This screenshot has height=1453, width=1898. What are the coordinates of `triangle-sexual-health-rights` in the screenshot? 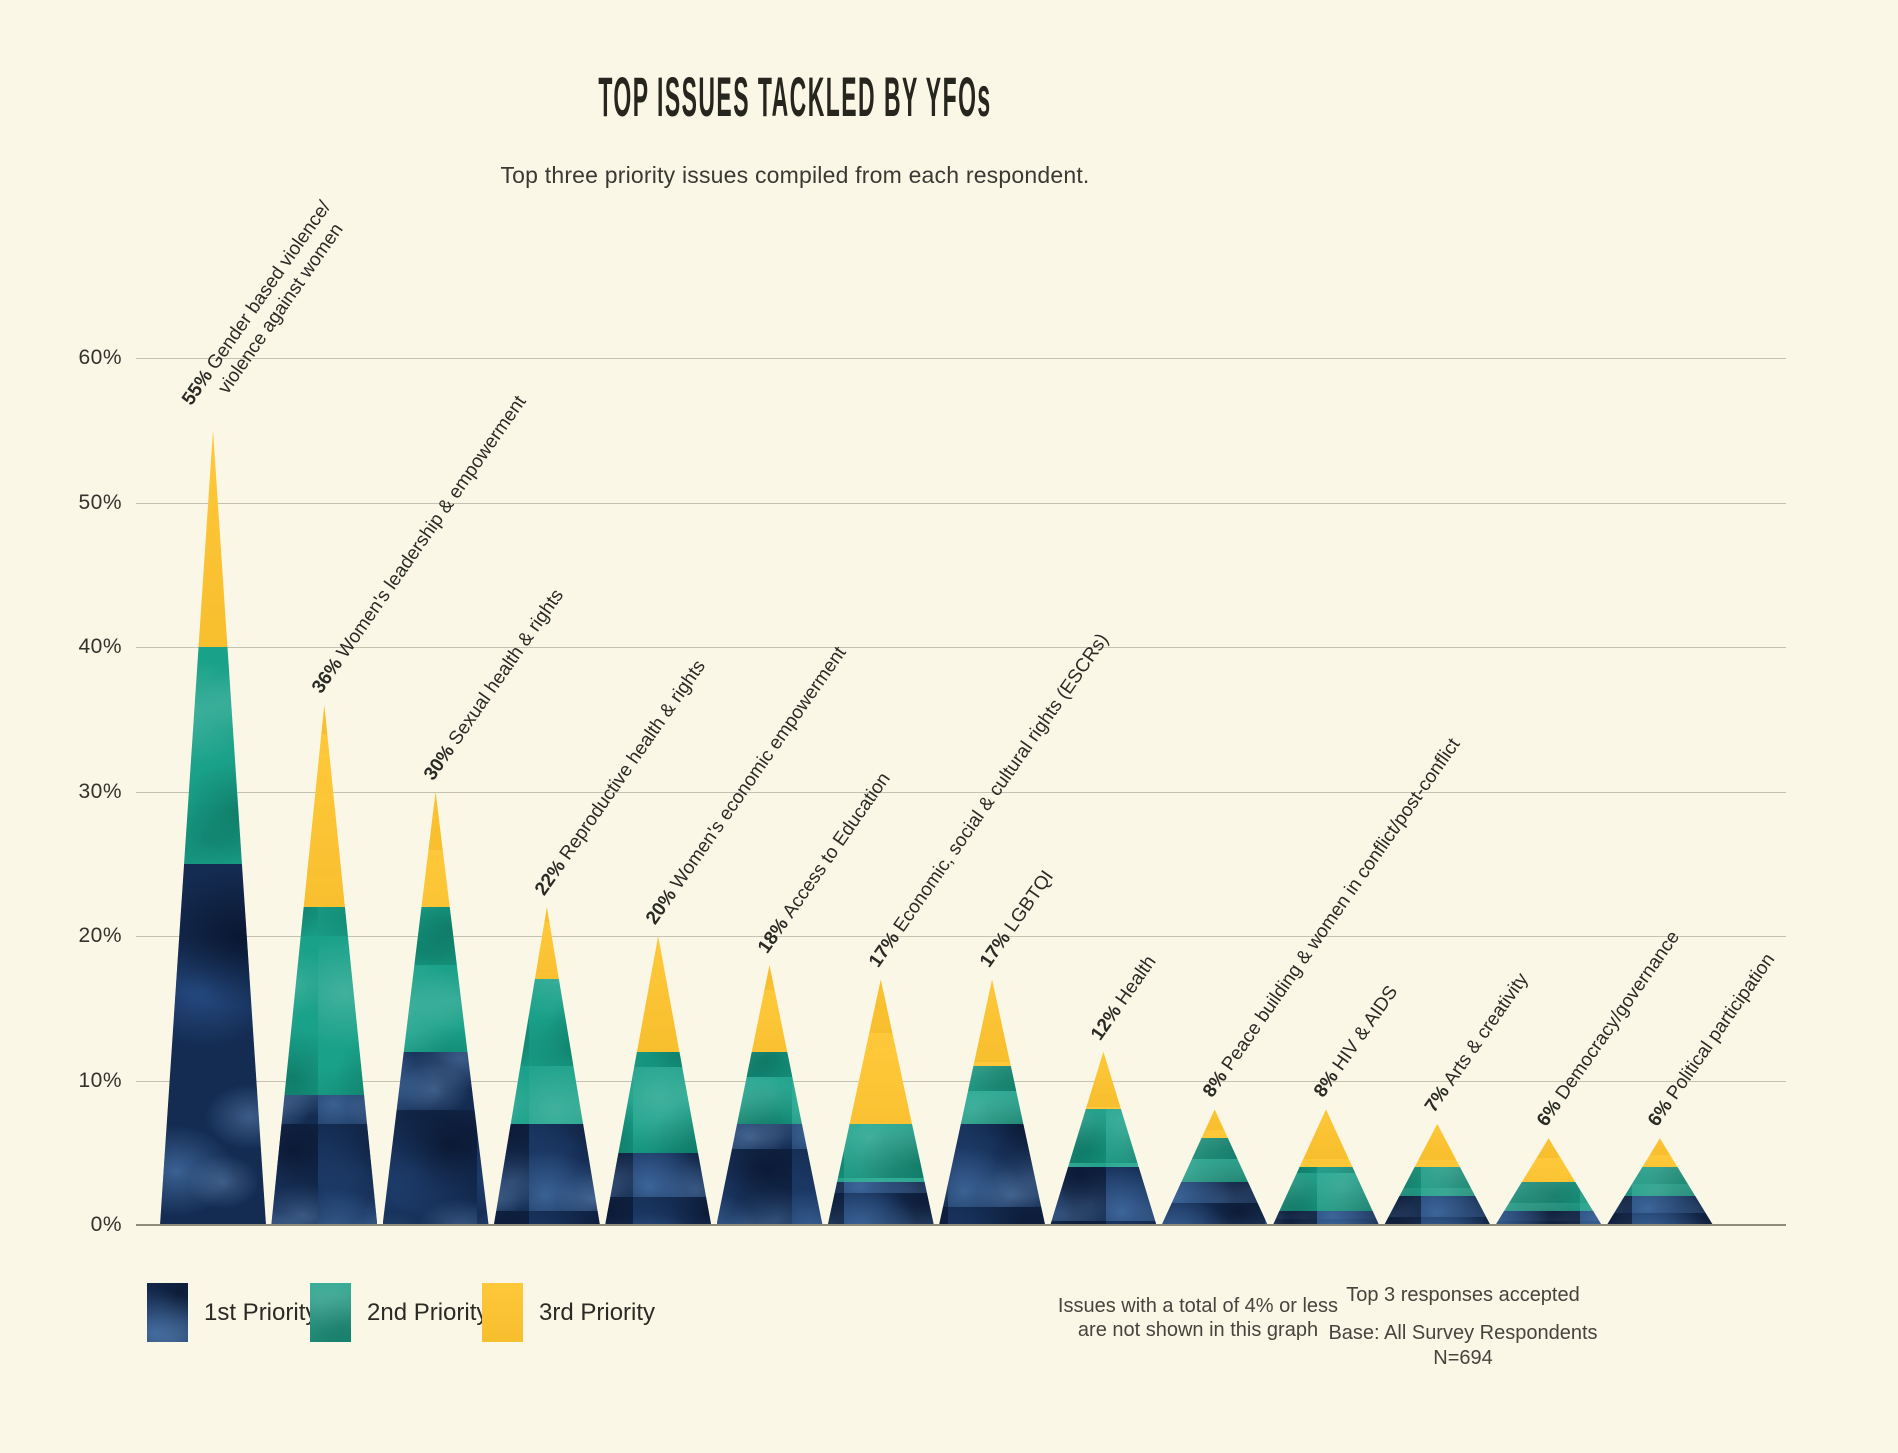 It's located at (435, 1008).